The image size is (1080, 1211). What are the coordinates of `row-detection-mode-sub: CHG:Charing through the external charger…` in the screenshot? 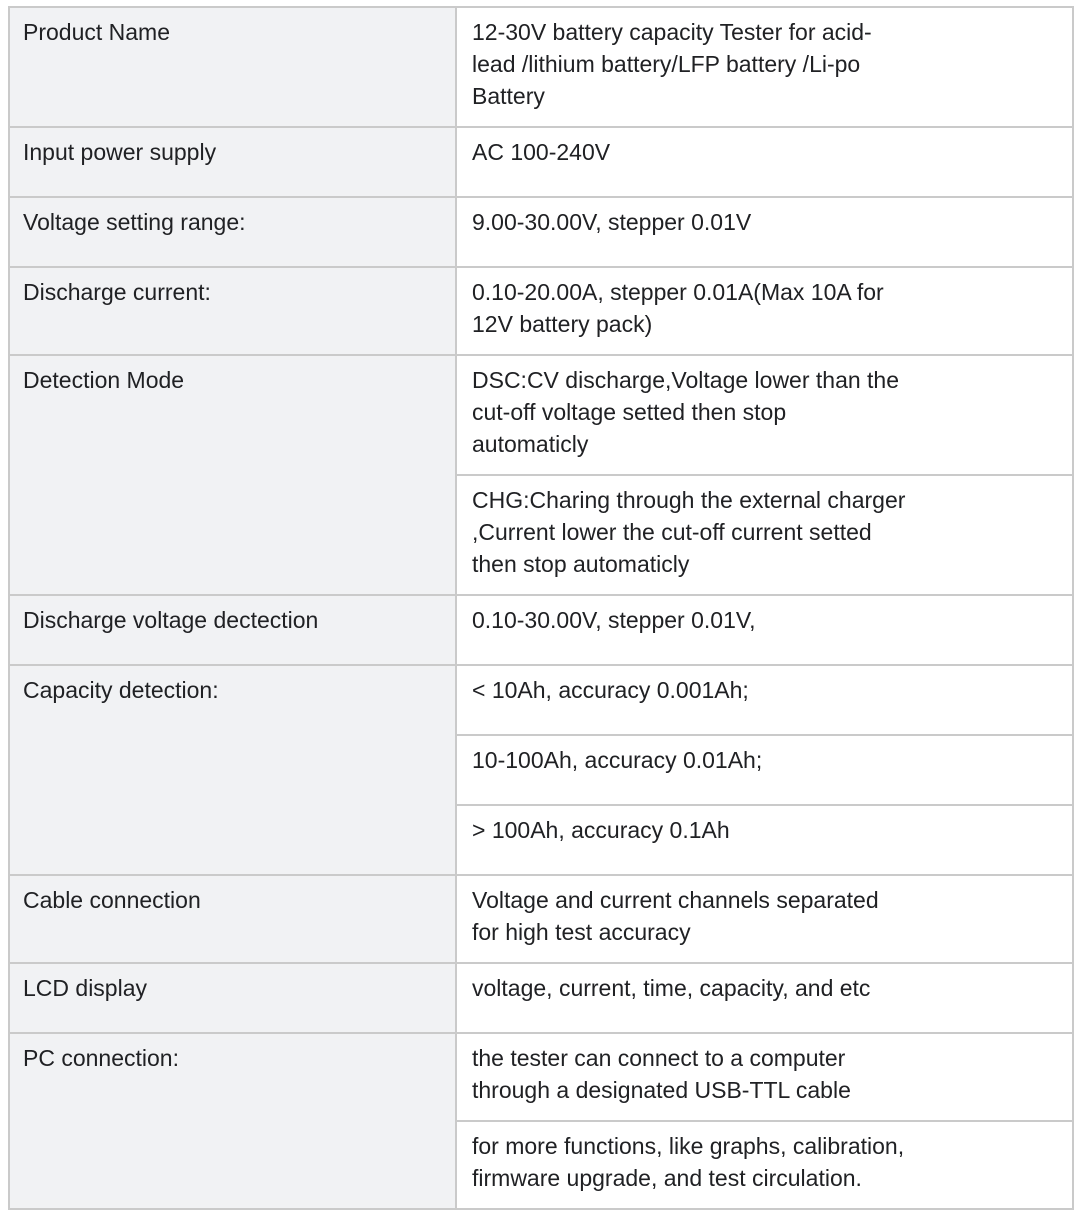 It's located at (541, 535).